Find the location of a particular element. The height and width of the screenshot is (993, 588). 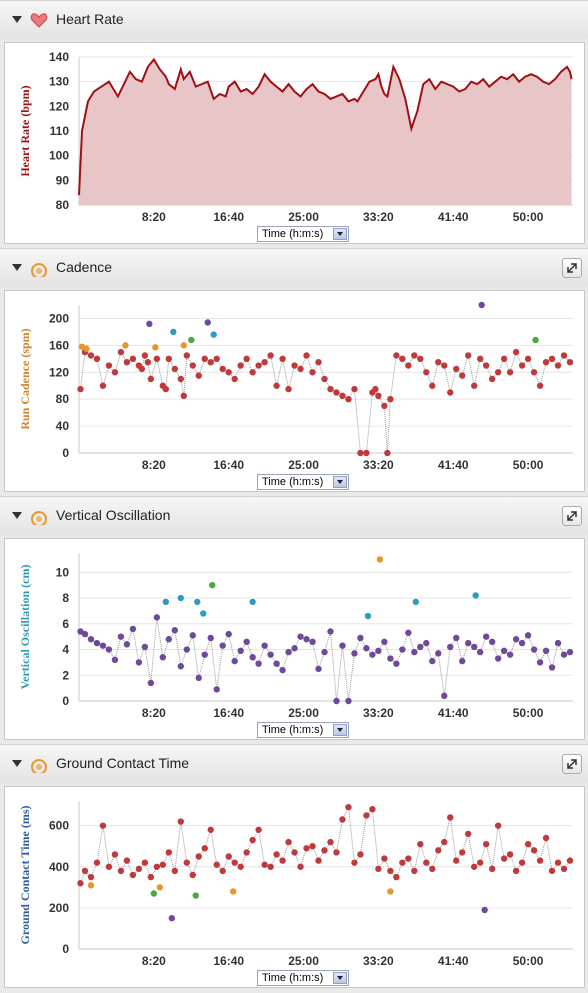

x-tick-label: 33:20 is located at coordinates (378, 217).